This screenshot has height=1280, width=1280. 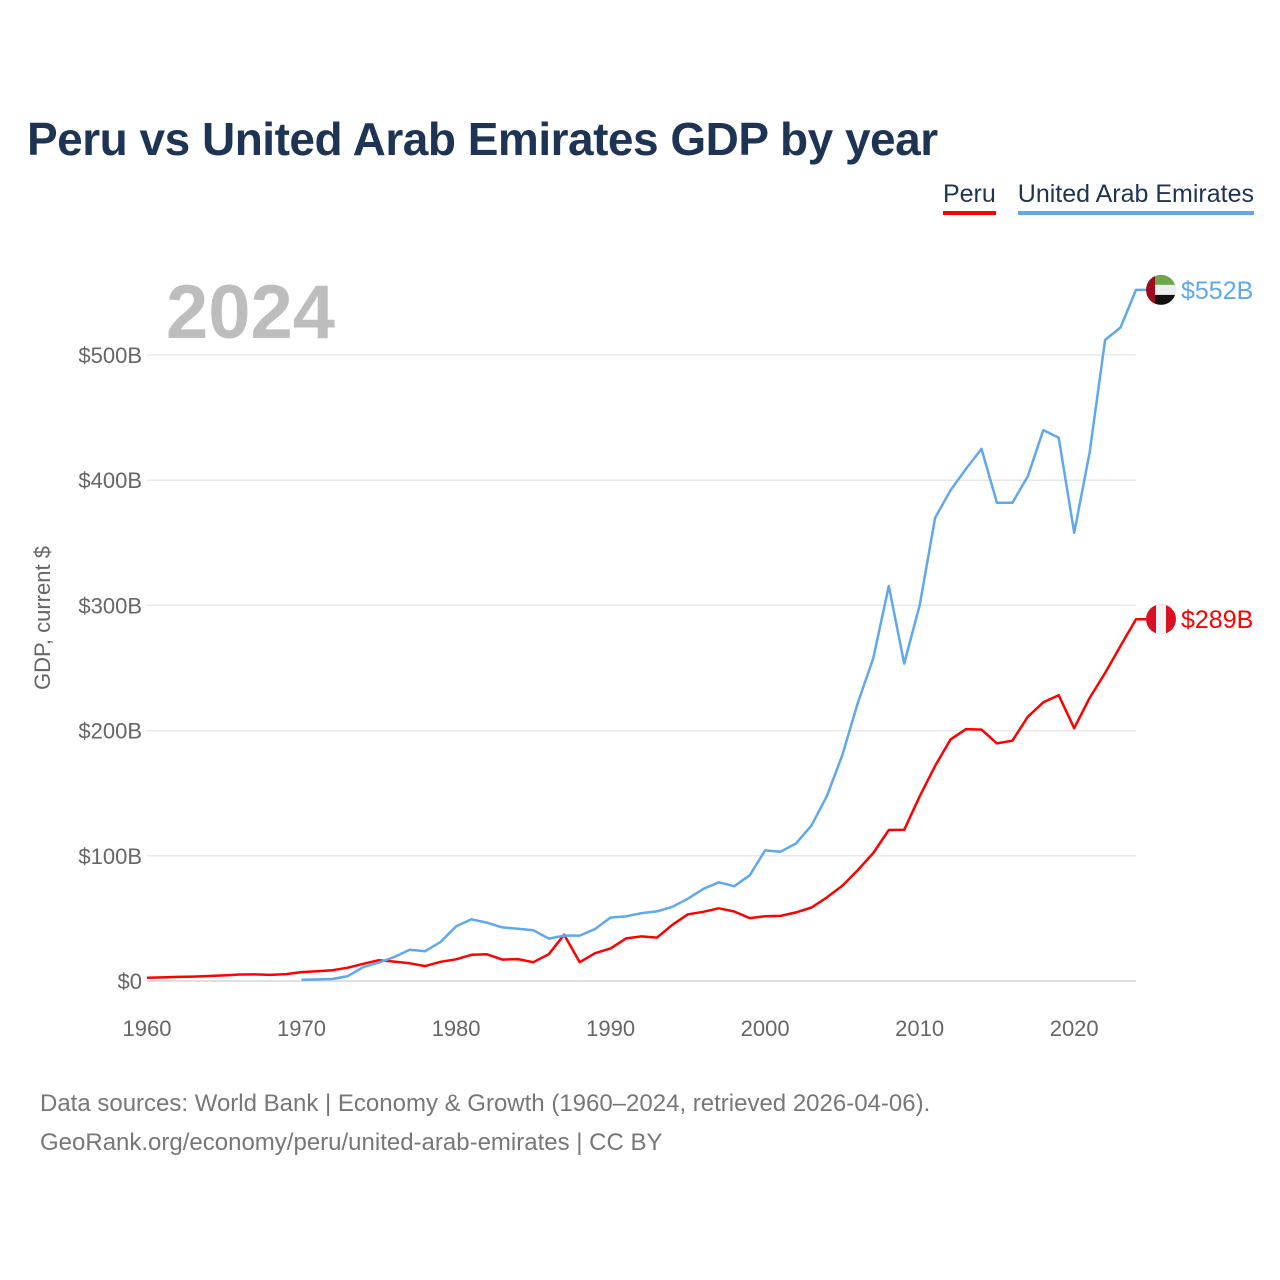 What do you see at coordinates (110, 856) in the screenshot?
I see `y-tick-label: $100B` at bounding box center [110, 856].